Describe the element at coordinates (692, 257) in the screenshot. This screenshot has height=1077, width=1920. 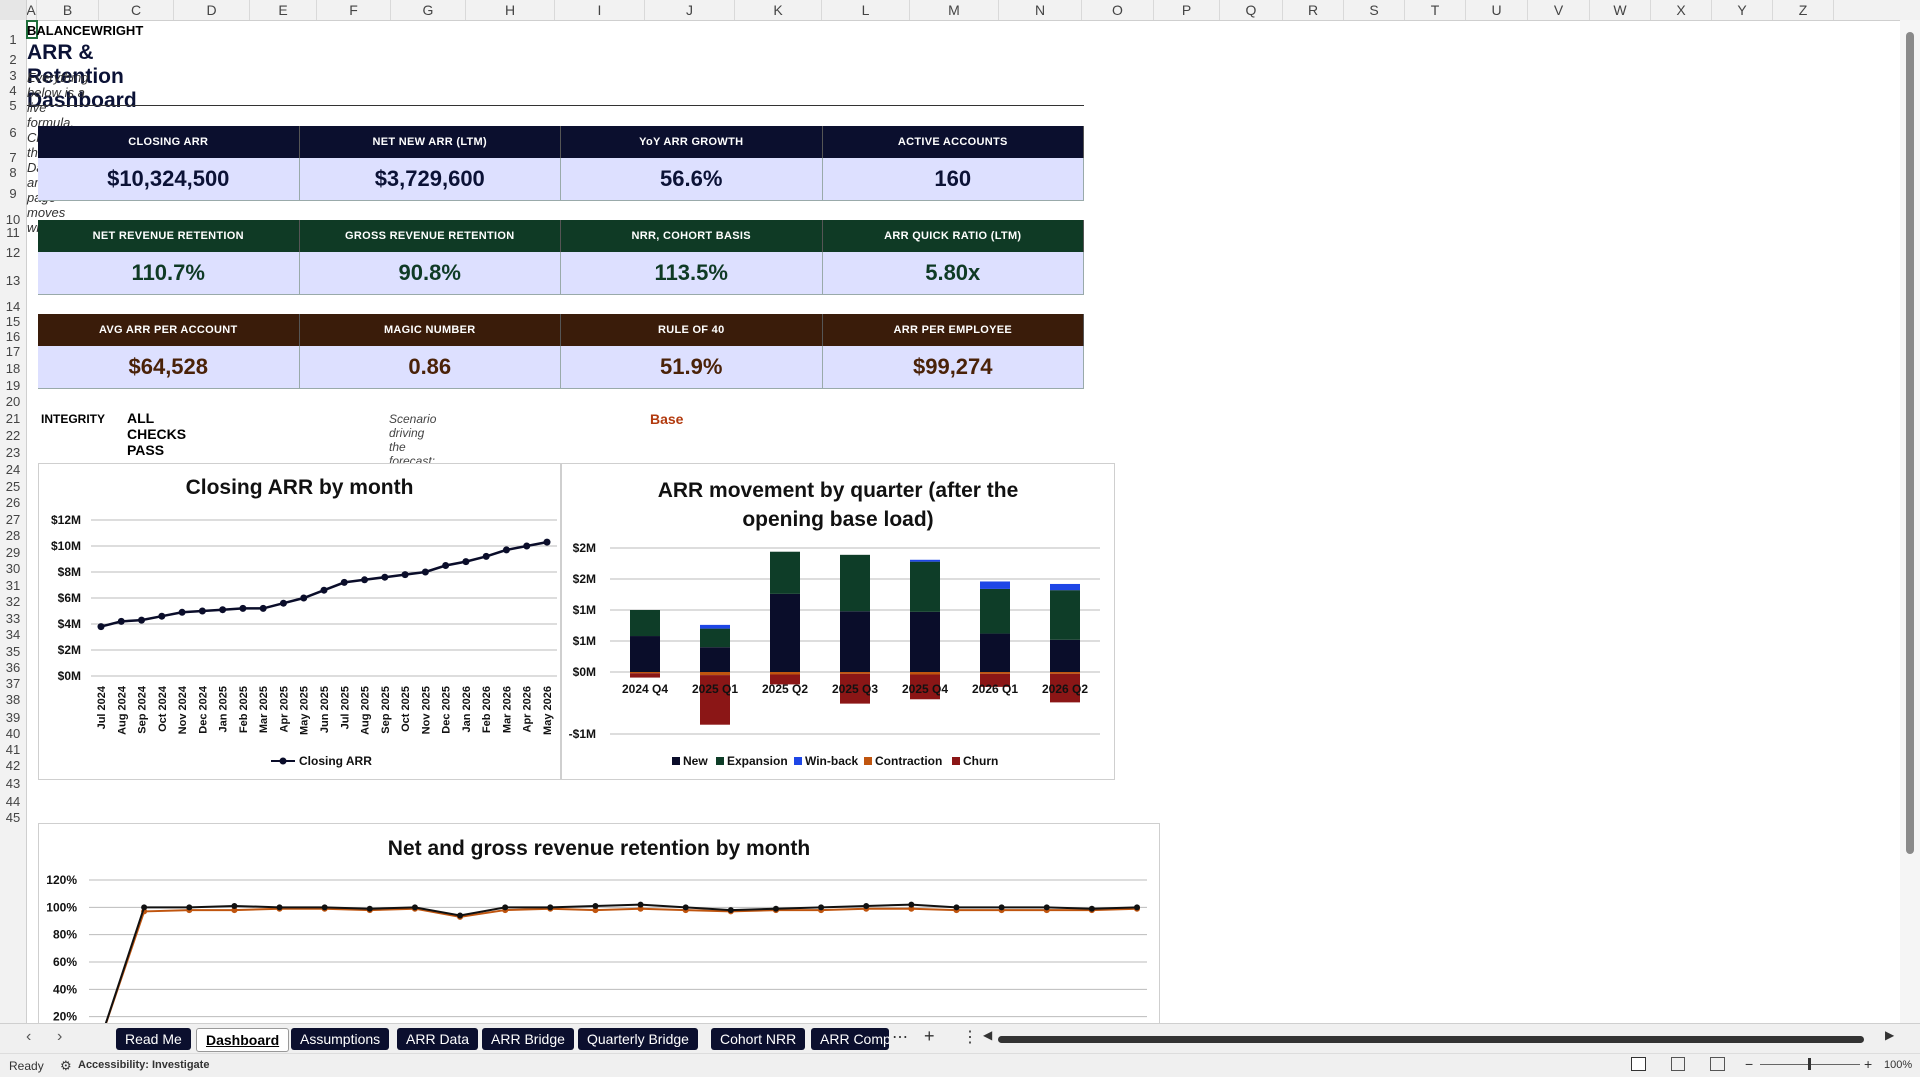
I see `kpi-nrr-cohort: NRR, COHORT BASIS 113.5%` at that location.